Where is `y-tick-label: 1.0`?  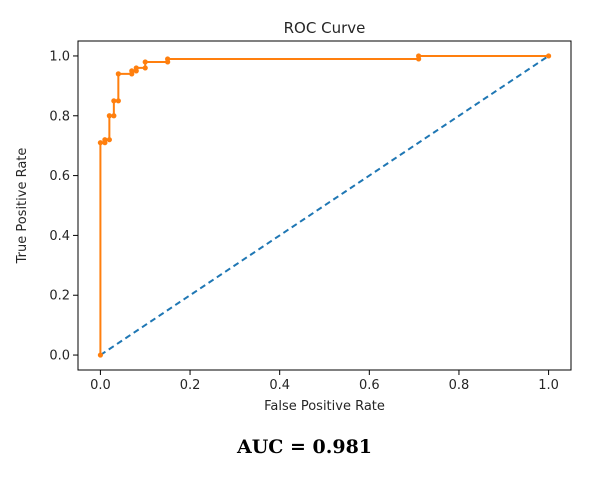
y-tick-label: 1.0 is located at coordinates (59, 56).